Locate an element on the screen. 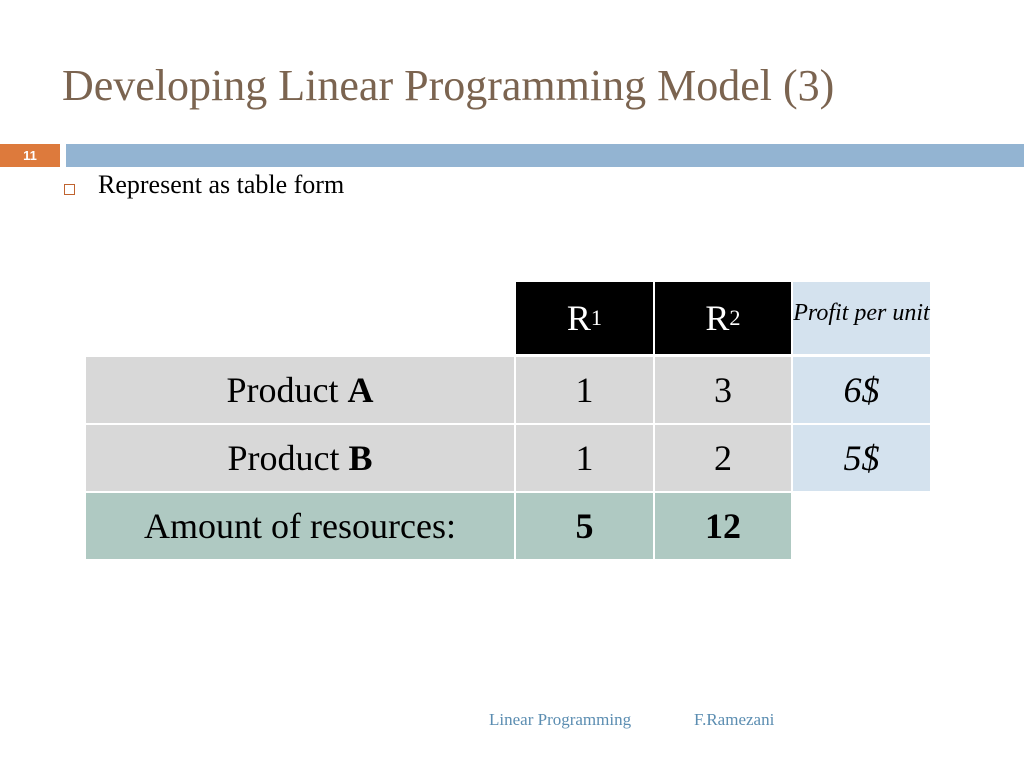 The image size is (1024, 768). footer-course: Linear Programming is located at coordinates (560, 719).